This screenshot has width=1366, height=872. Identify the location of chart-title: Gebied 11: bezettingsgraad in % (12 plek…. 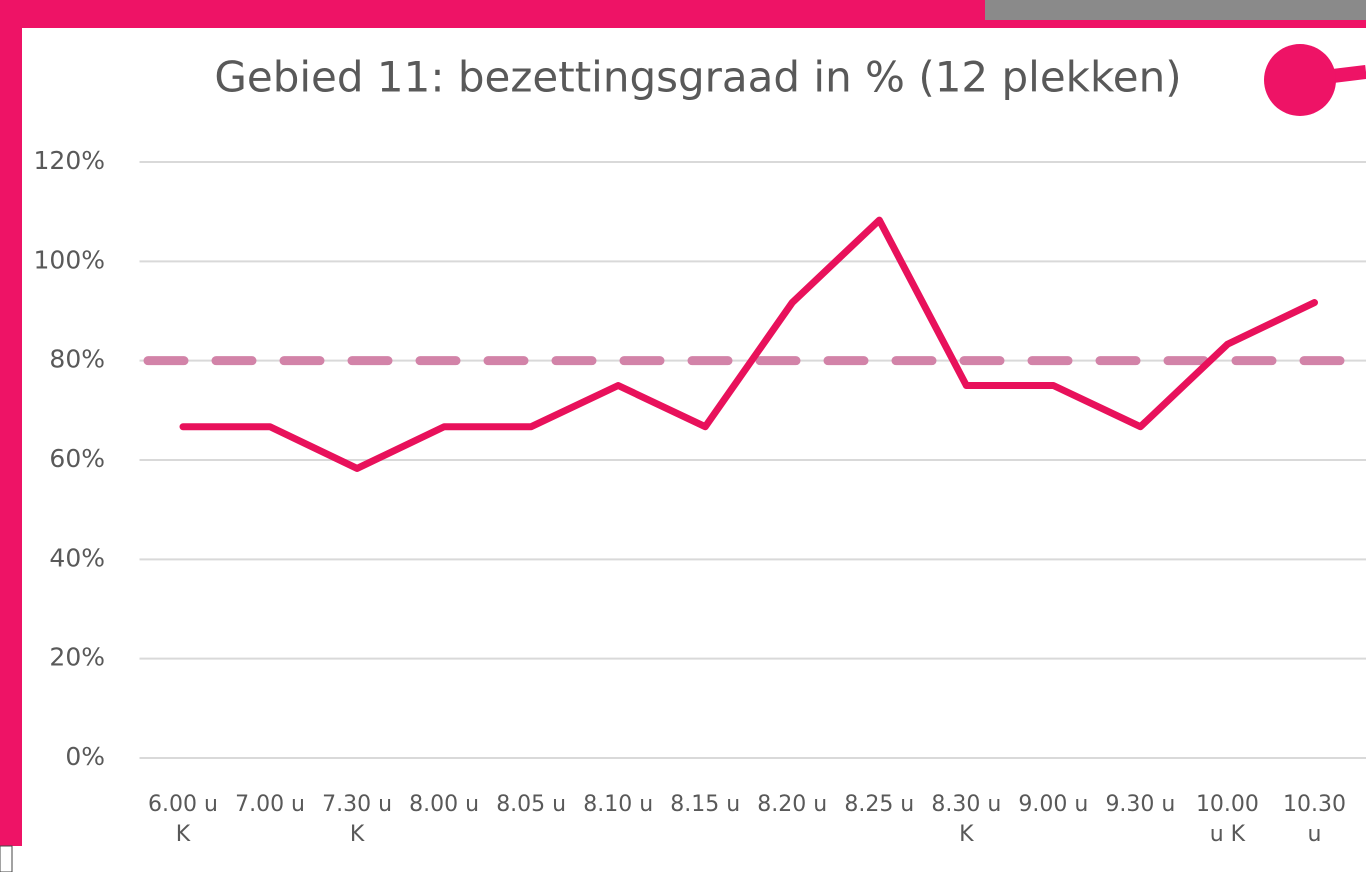
(697, 77).